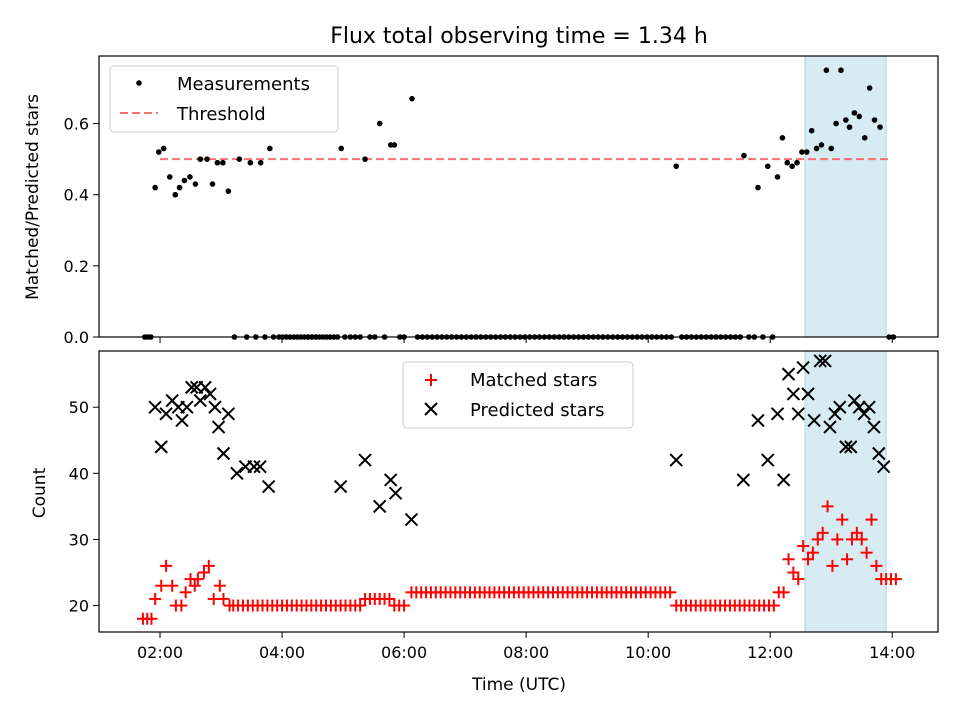 This screenshot has width=960, height=720. I want to click on top-legend: Measurements Threshold, so click(224, 99).